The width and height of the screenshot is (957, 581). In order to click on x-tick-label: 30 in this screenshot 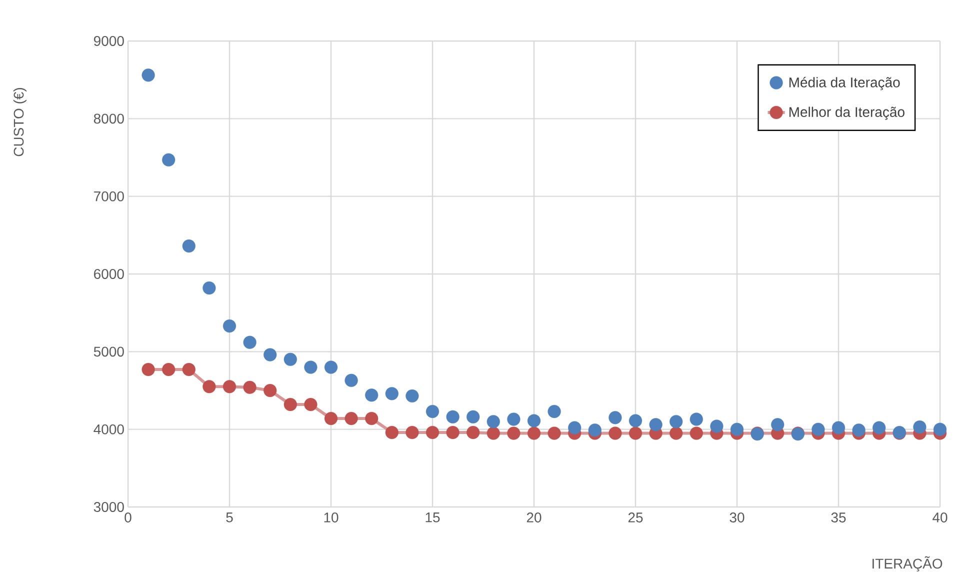, I will do `click(737, 517)`.